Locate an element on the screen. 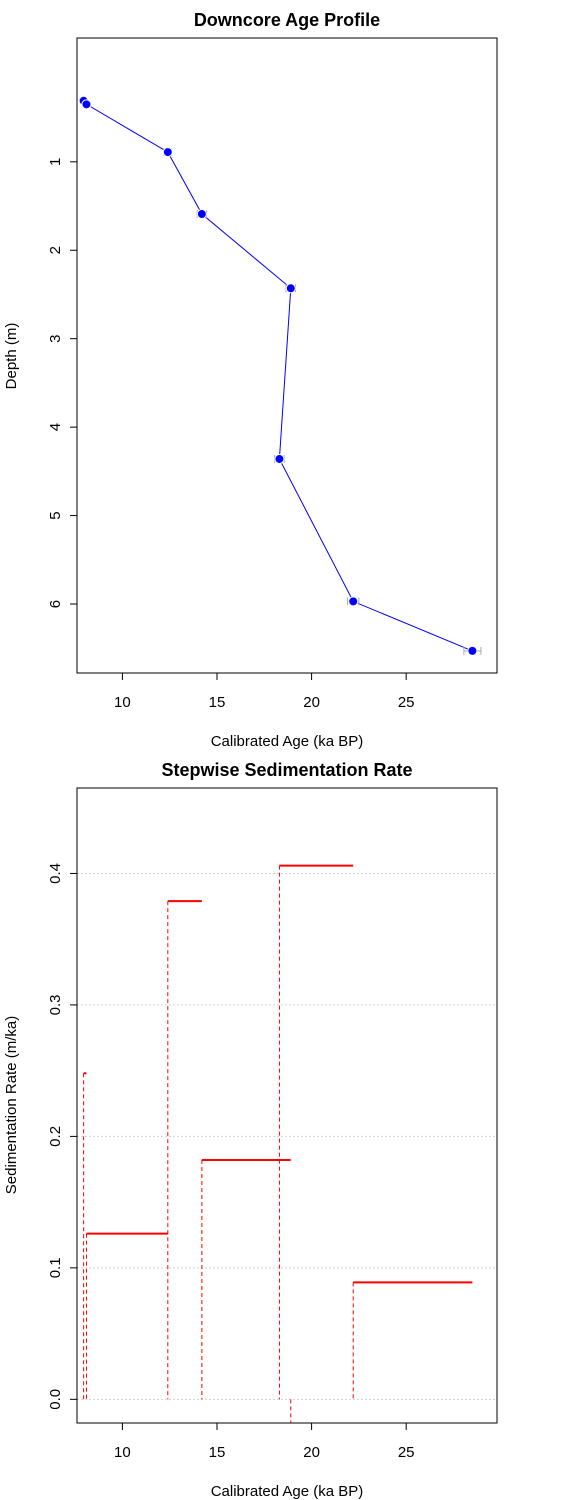 This screenshot has width=574, height=1500. age-profile-y-tick-label: 5 is located at coordinates (55, 515).